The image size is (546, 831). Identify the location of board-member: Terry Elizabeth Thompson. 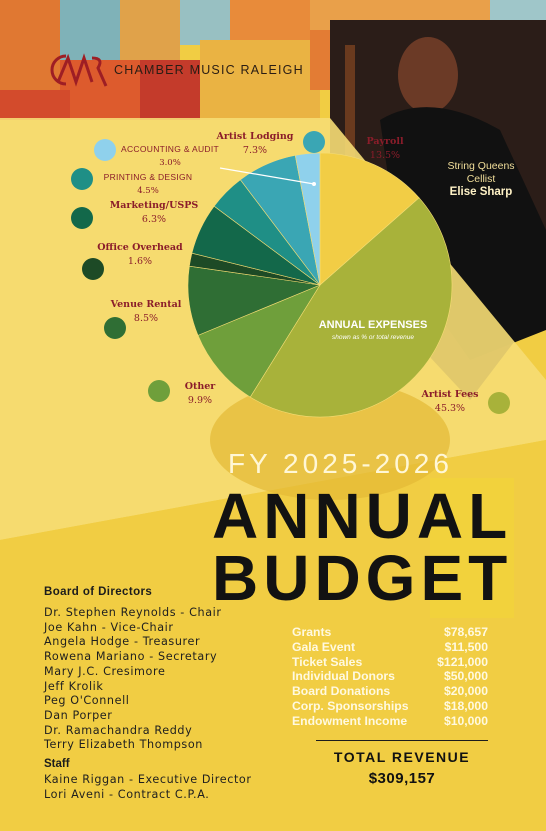
(123, 745).